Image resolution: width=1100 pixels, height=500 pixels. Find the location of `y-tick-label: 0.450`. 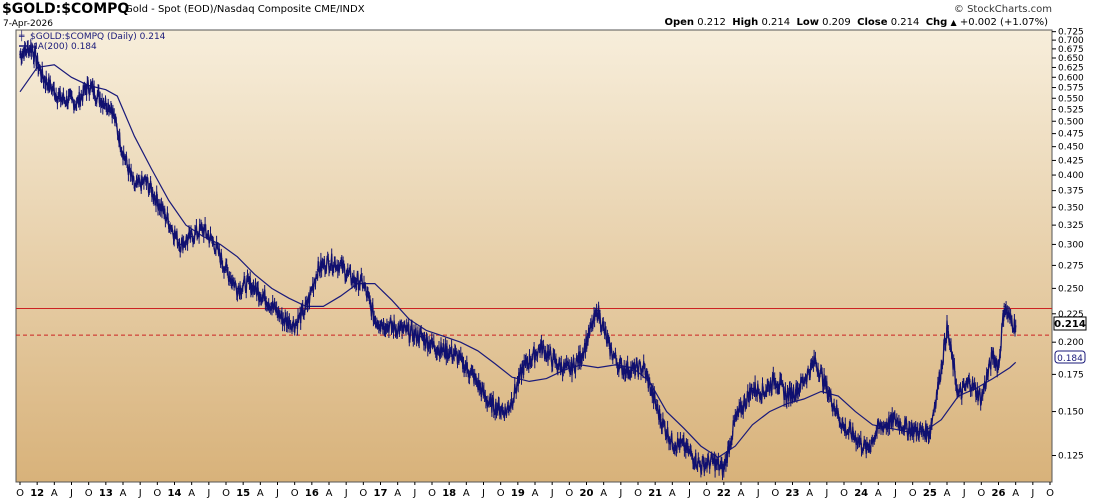

y-tick-label: 0.450 is located at coordinates (1071, 148).